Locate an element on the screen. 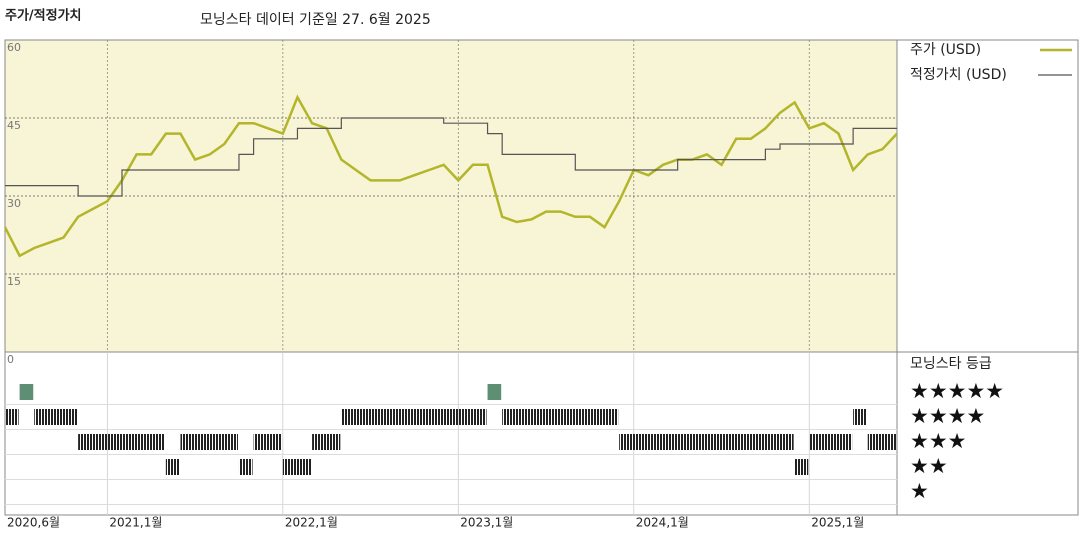  x-tick-label: 2025,1월 is located at coordinates (837, 523).